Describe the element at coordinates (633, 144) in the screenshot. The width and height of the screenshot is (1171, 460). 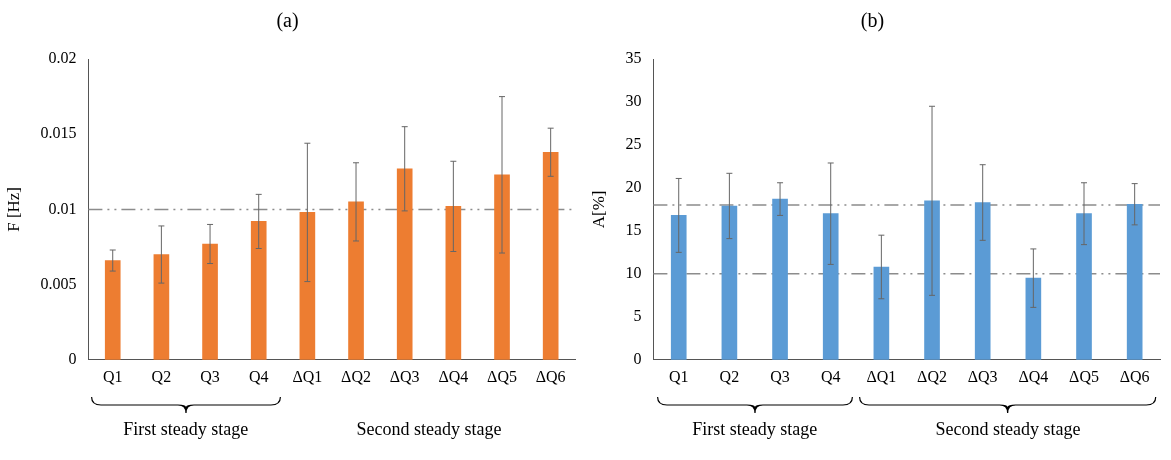
I see `y-tick-label: 25` at that location.